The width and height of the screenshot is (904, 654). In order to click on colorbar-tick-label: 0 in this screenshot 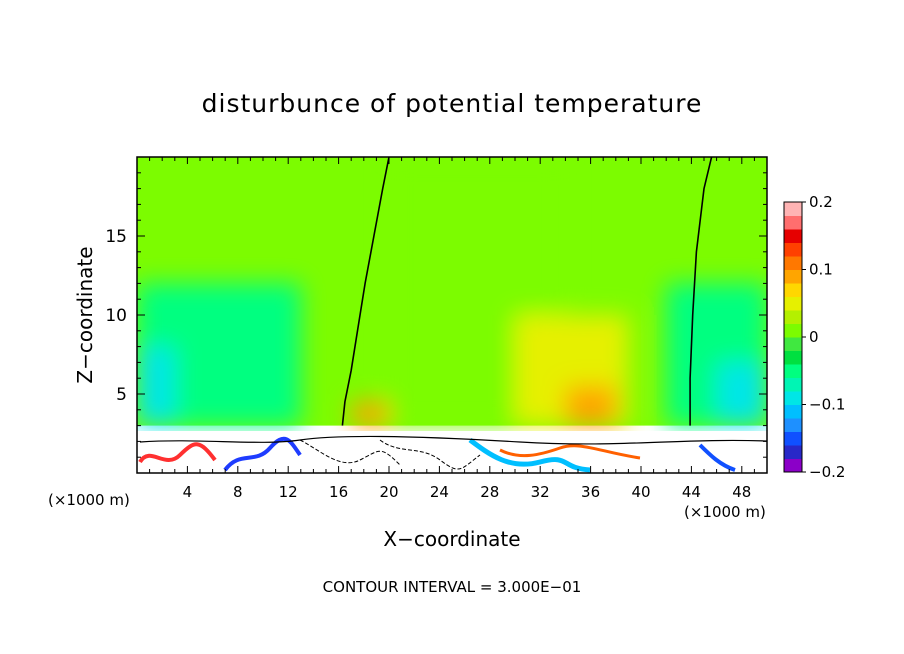, I will do `click(814, 337)`.